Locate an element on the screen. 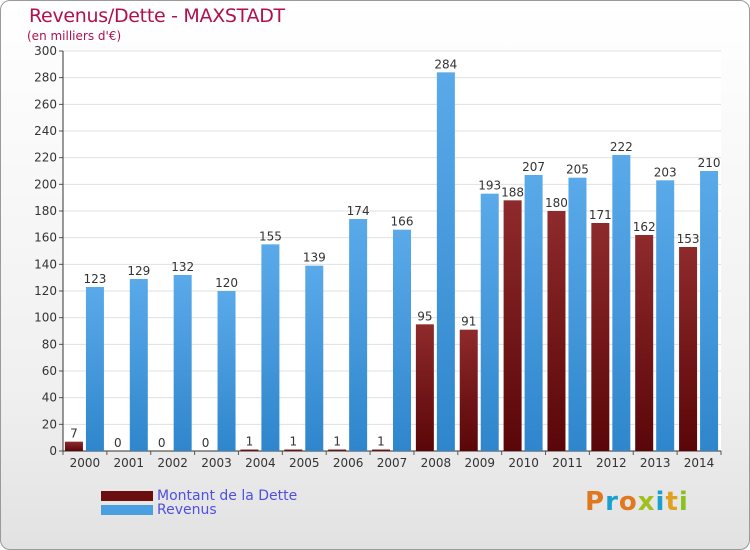 This screenshot has height=550, width=750. y-tick-label: 260 is located at coordinates (45, 104).